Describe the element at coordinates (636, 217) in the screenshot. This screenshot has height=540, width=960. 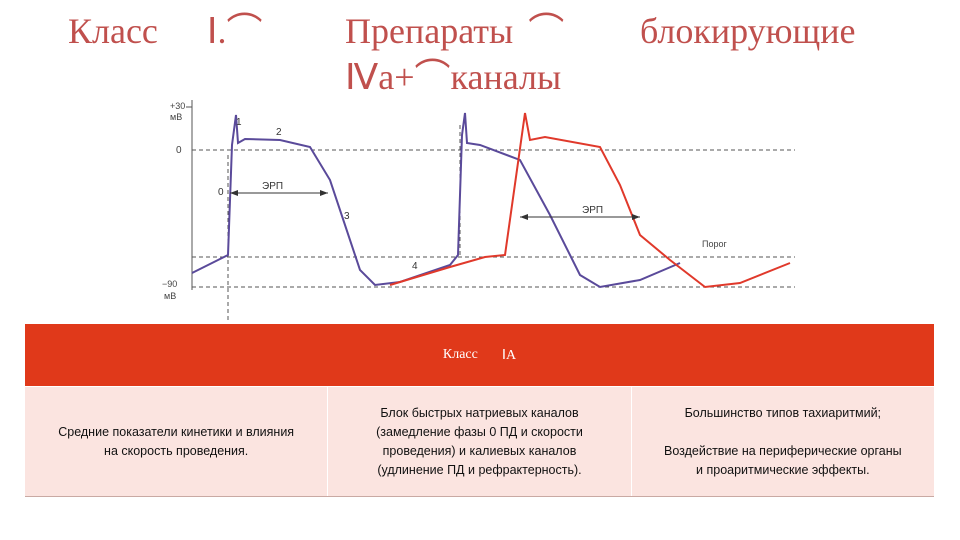
I see `erp-arrow-2-right-head` at that location.